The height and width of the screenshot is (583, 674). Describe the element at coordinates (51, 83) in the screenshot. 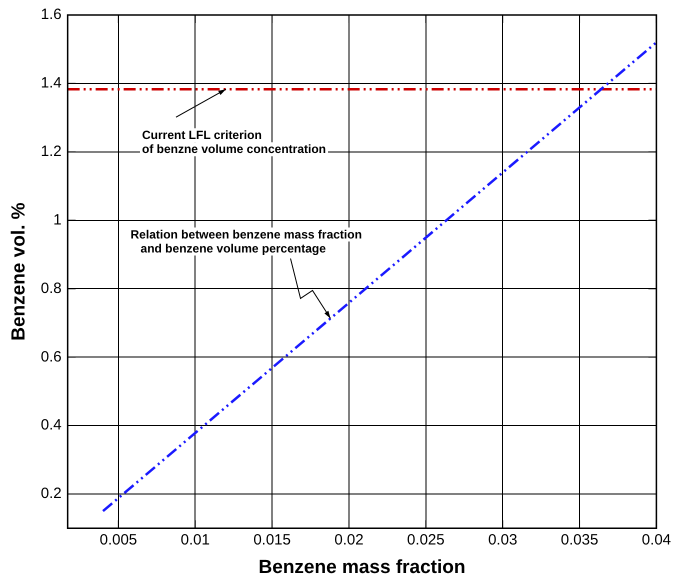

I see `y-tick-label: 1.4` at that location.